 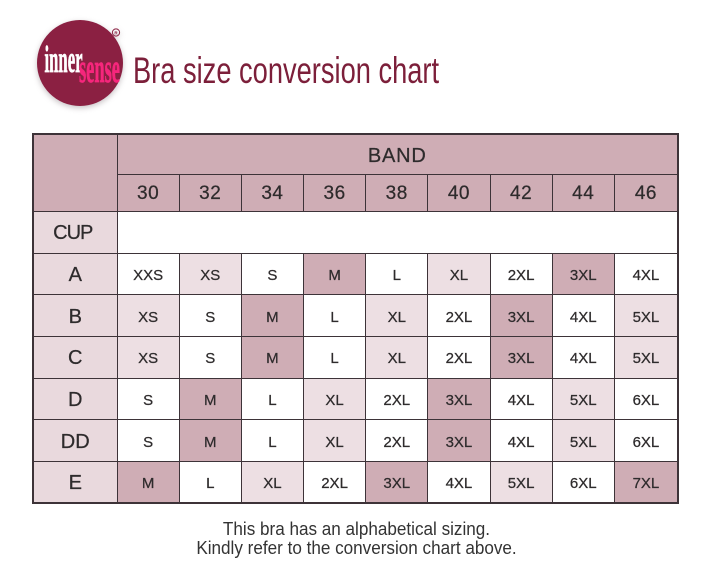 I want to click on svg-text: R, so click(x=116, y=32).